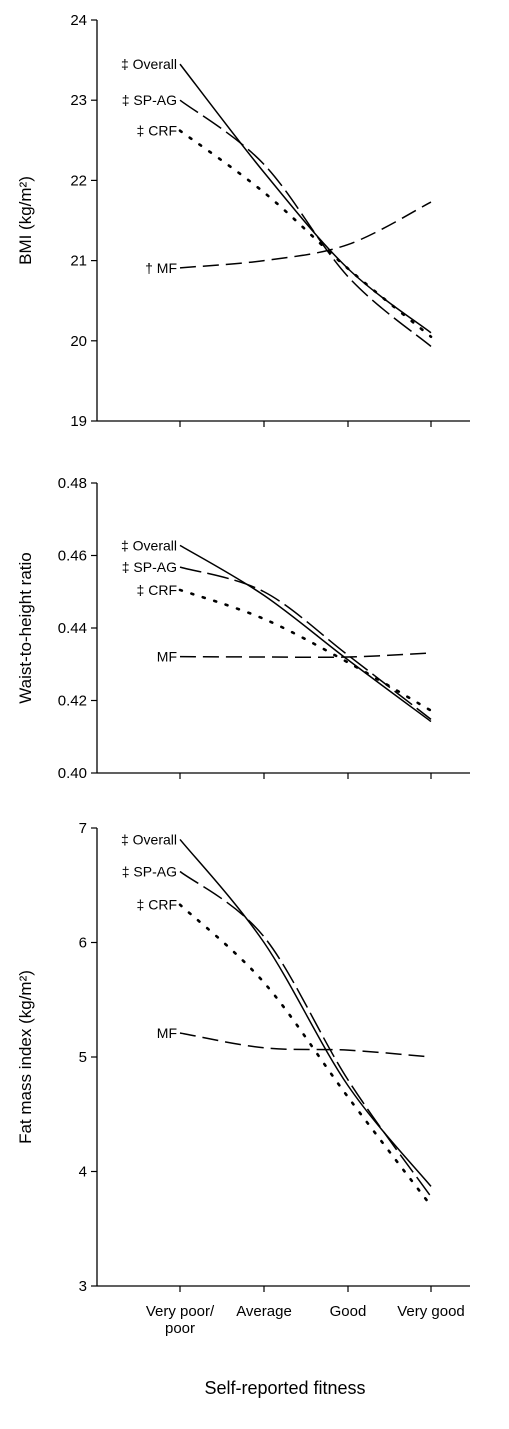 The image size is (509, 1429). I want to click on y-tick-label: 0.46, so click(72, 556).